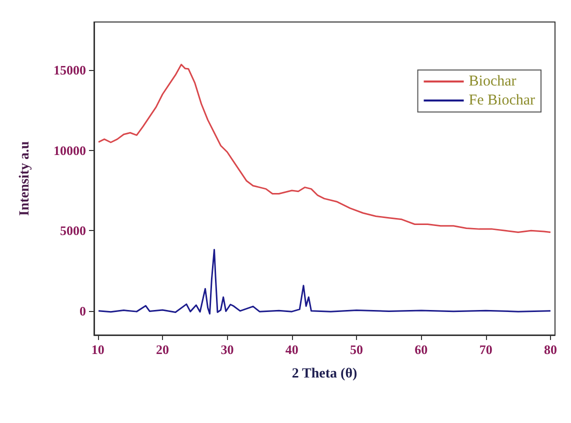 This screenshot has height=423, width=571. What do you see at coordinates (357, 349) in the screenshot?
I see `x-tick-label: 50` at bounding box center [357, 349].